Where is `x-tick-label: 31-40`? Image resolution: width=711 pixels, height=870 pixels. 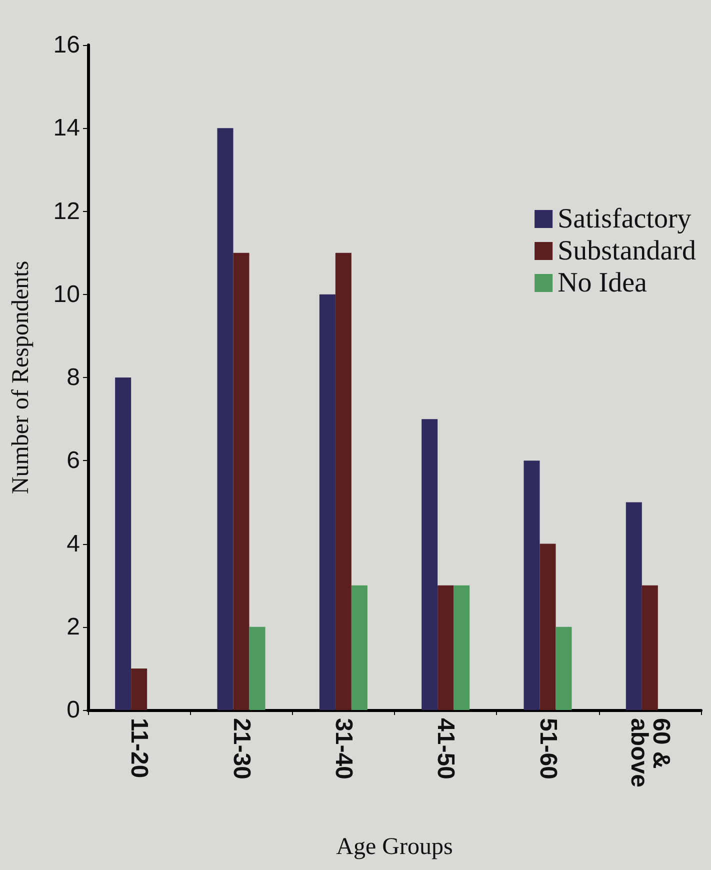 x-tick-label: 31-40 is located at coordinates (343, 749).